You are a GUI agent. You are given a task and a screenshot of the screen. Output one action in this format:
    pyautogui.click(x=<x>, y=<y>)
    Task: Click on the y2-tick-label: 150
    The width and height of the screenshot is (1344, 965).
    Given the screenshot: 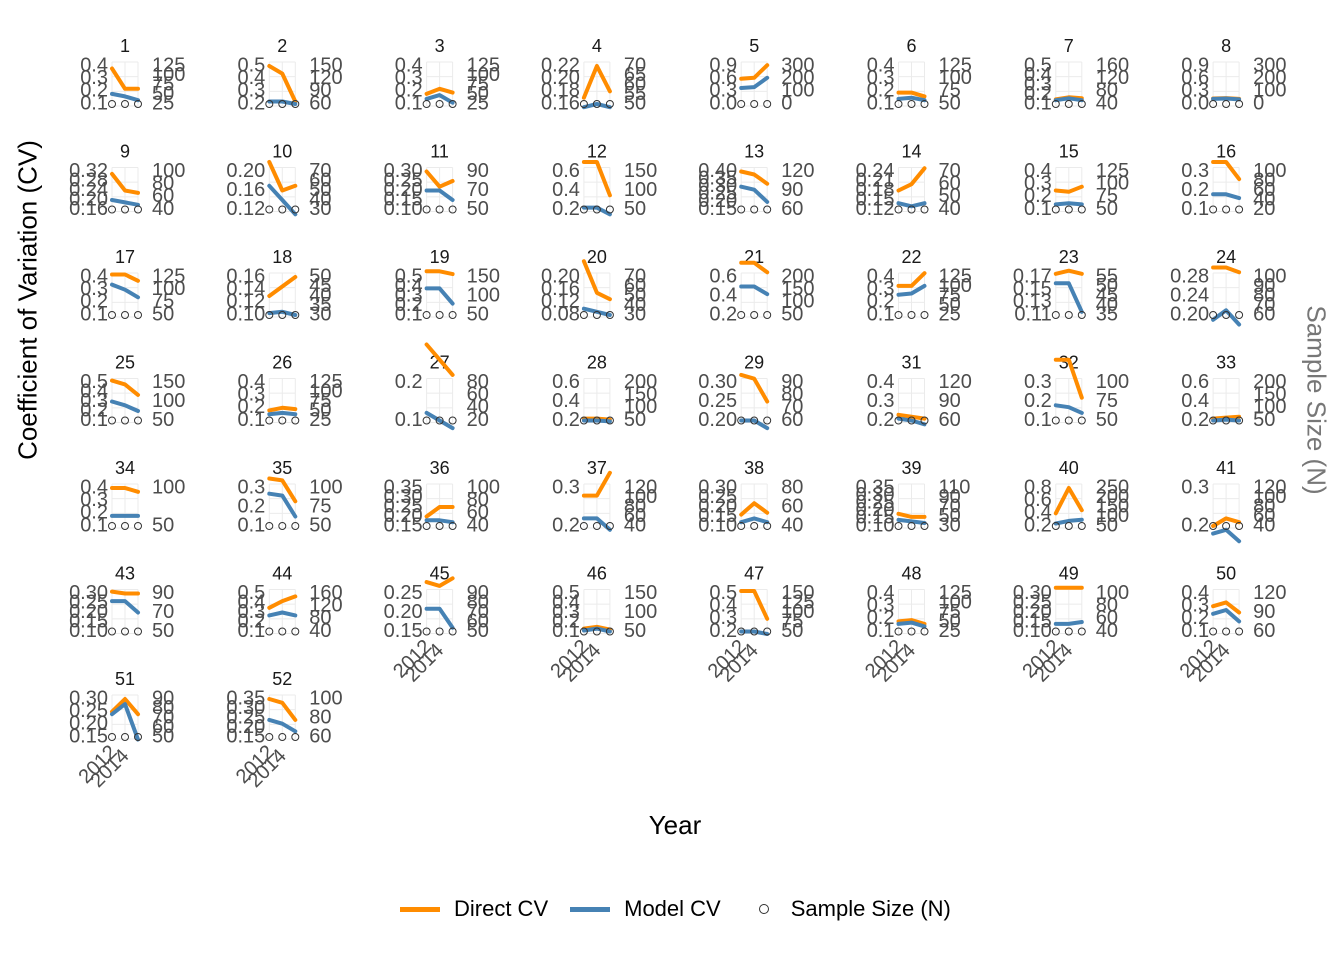 What is the action you would take?
    pyautogui.click(x=797, y=289)
    